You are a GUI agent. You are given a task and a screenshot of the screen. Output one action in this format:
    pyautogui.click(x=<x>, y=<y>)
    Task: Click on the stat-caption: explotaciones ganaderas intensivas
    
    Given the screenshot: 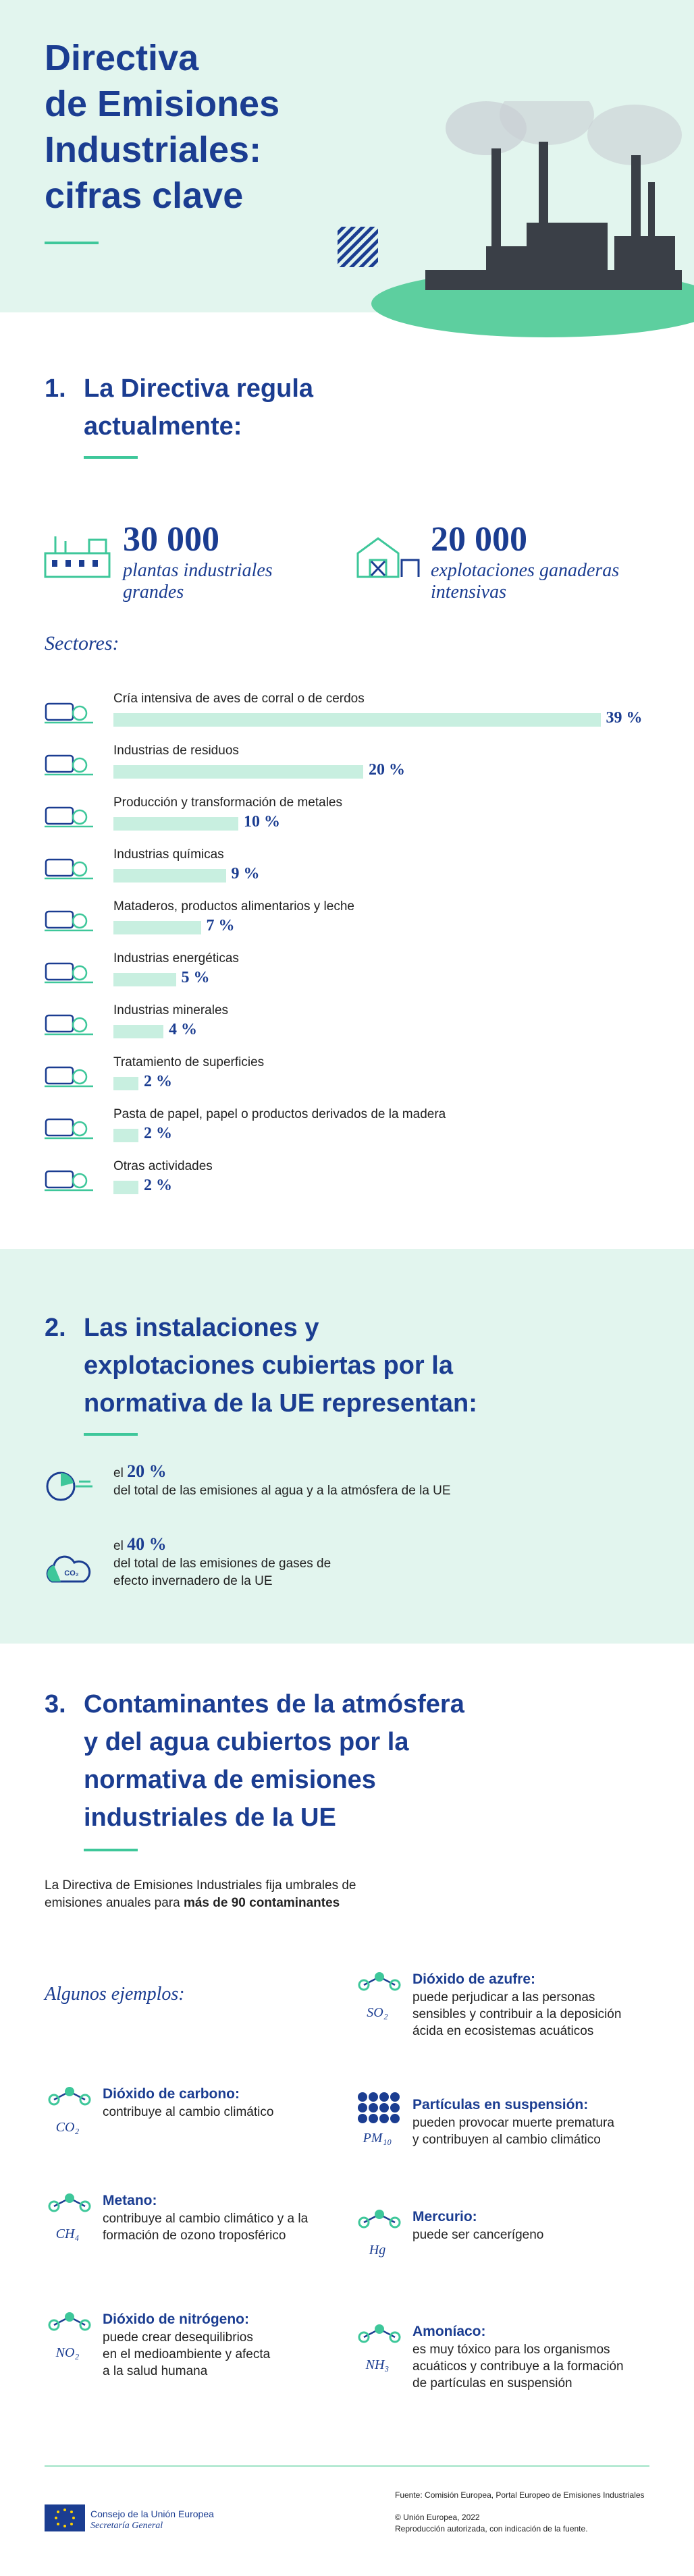 What is the action you would take?
    pyautogui.click(x=525, y=581)
    